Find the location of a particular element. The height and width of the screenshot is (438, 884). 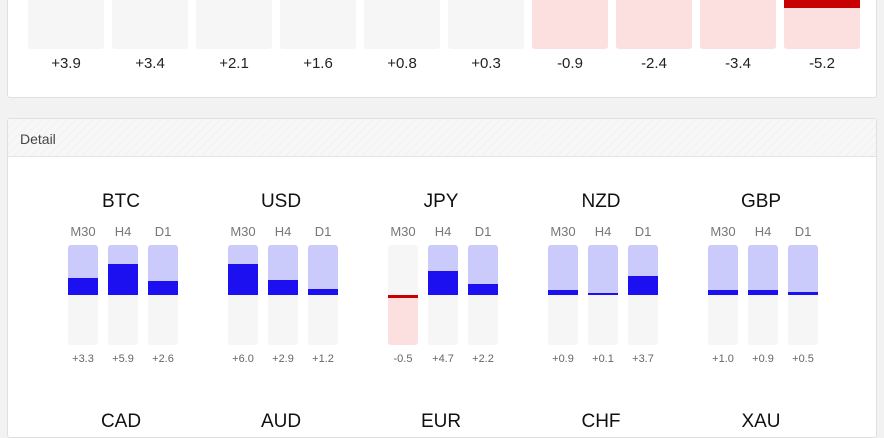

summary-value: +1.6 is located at coordinates (318, 63).